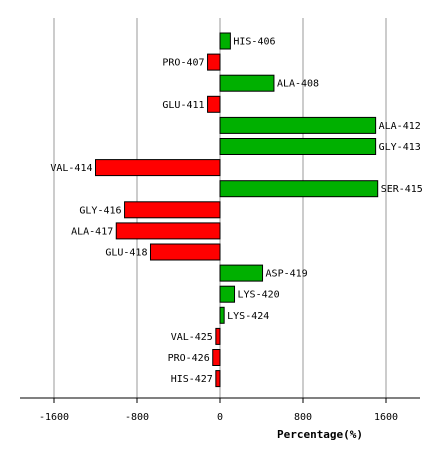  Describe the element at coordinates (183, 105) in the screenshot. I see `bar-label: GLU-411` at that location.